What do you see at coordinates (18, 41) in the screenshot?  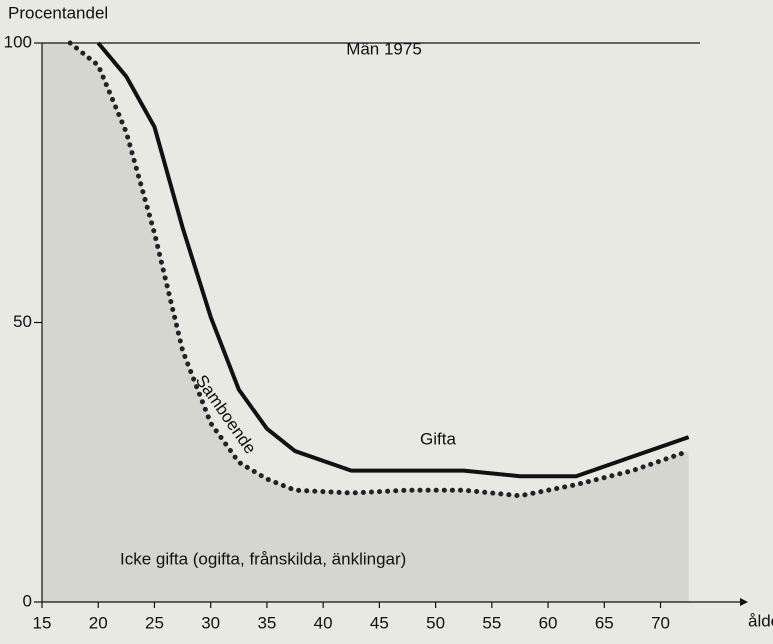 I see `y-tick-label: 100` at bounding box center [18, 41].